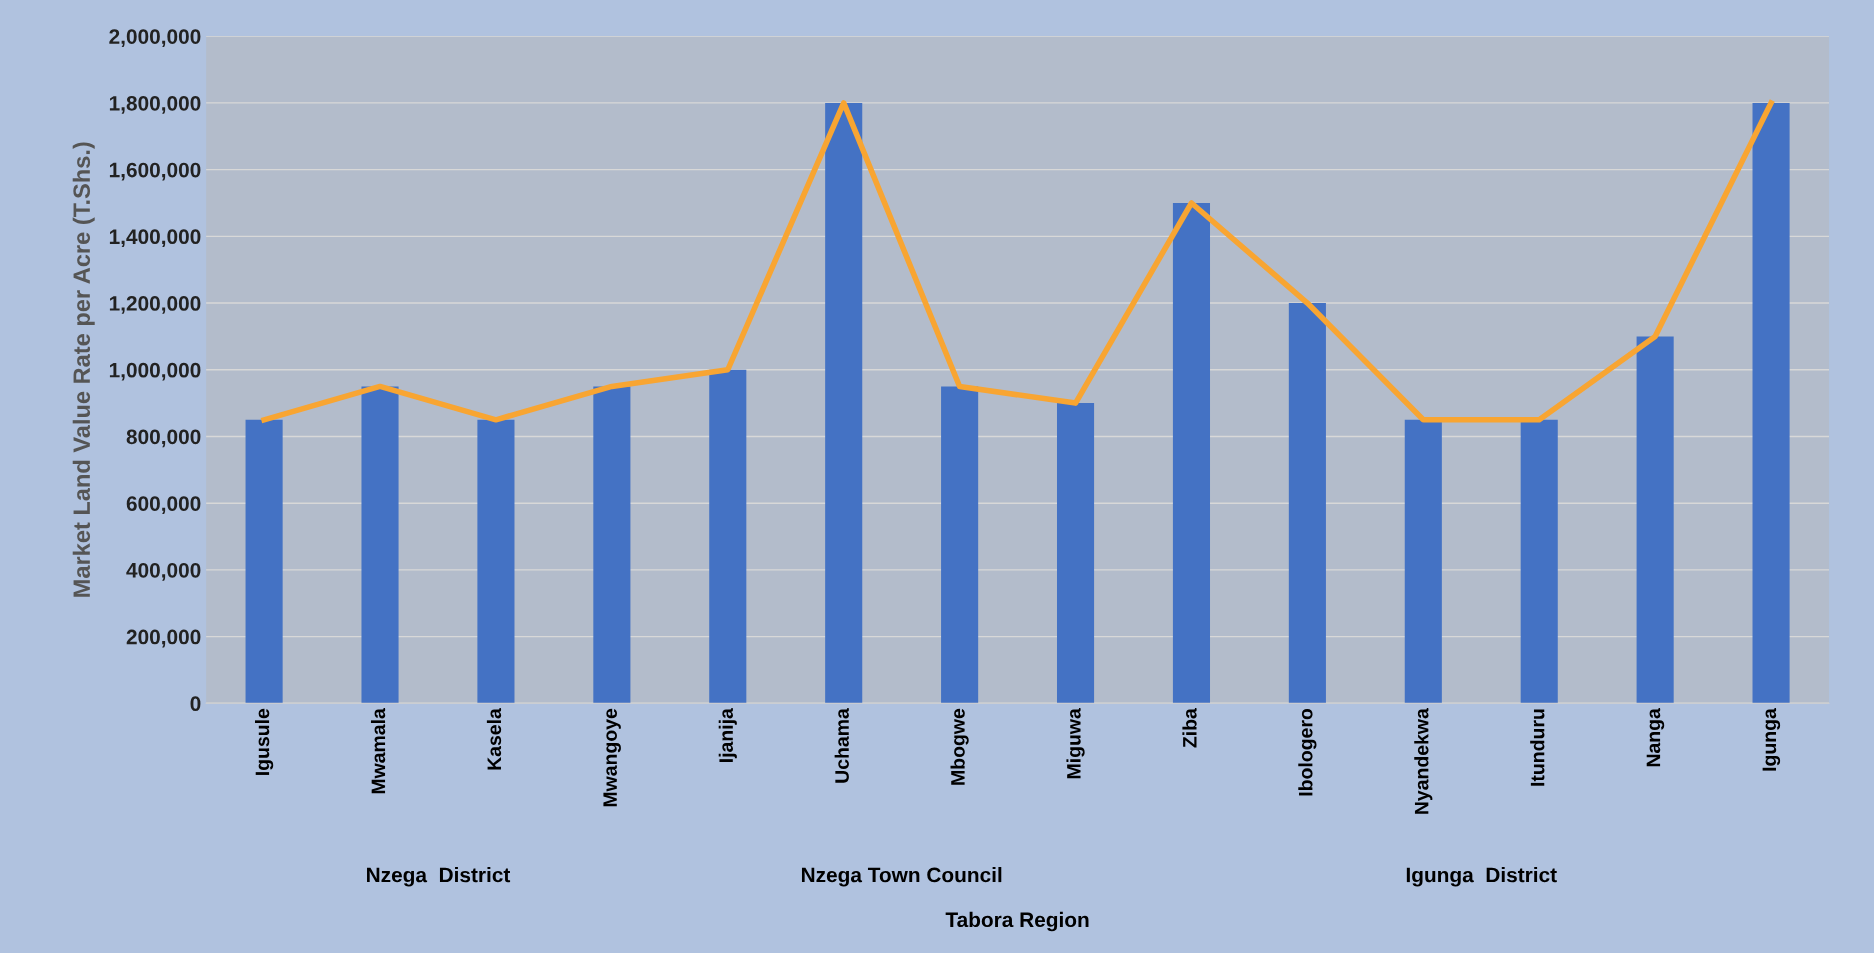 Image resolution: width=1874 pixels, height=953 pixels. What do you see at coordinates (1189, 728) in the screenshot?
I see `x-tick-label: Ziba` at bounding box center [1189, 728].